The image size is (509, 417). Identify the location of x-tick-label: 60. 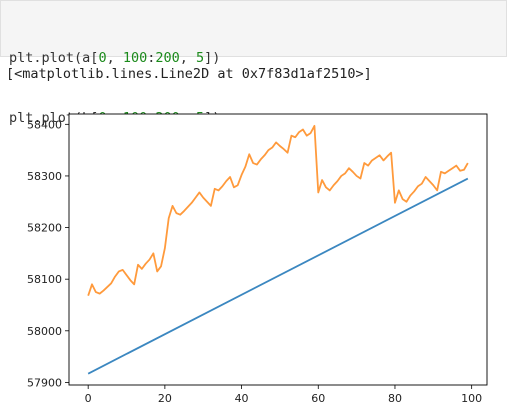
(318, 398).